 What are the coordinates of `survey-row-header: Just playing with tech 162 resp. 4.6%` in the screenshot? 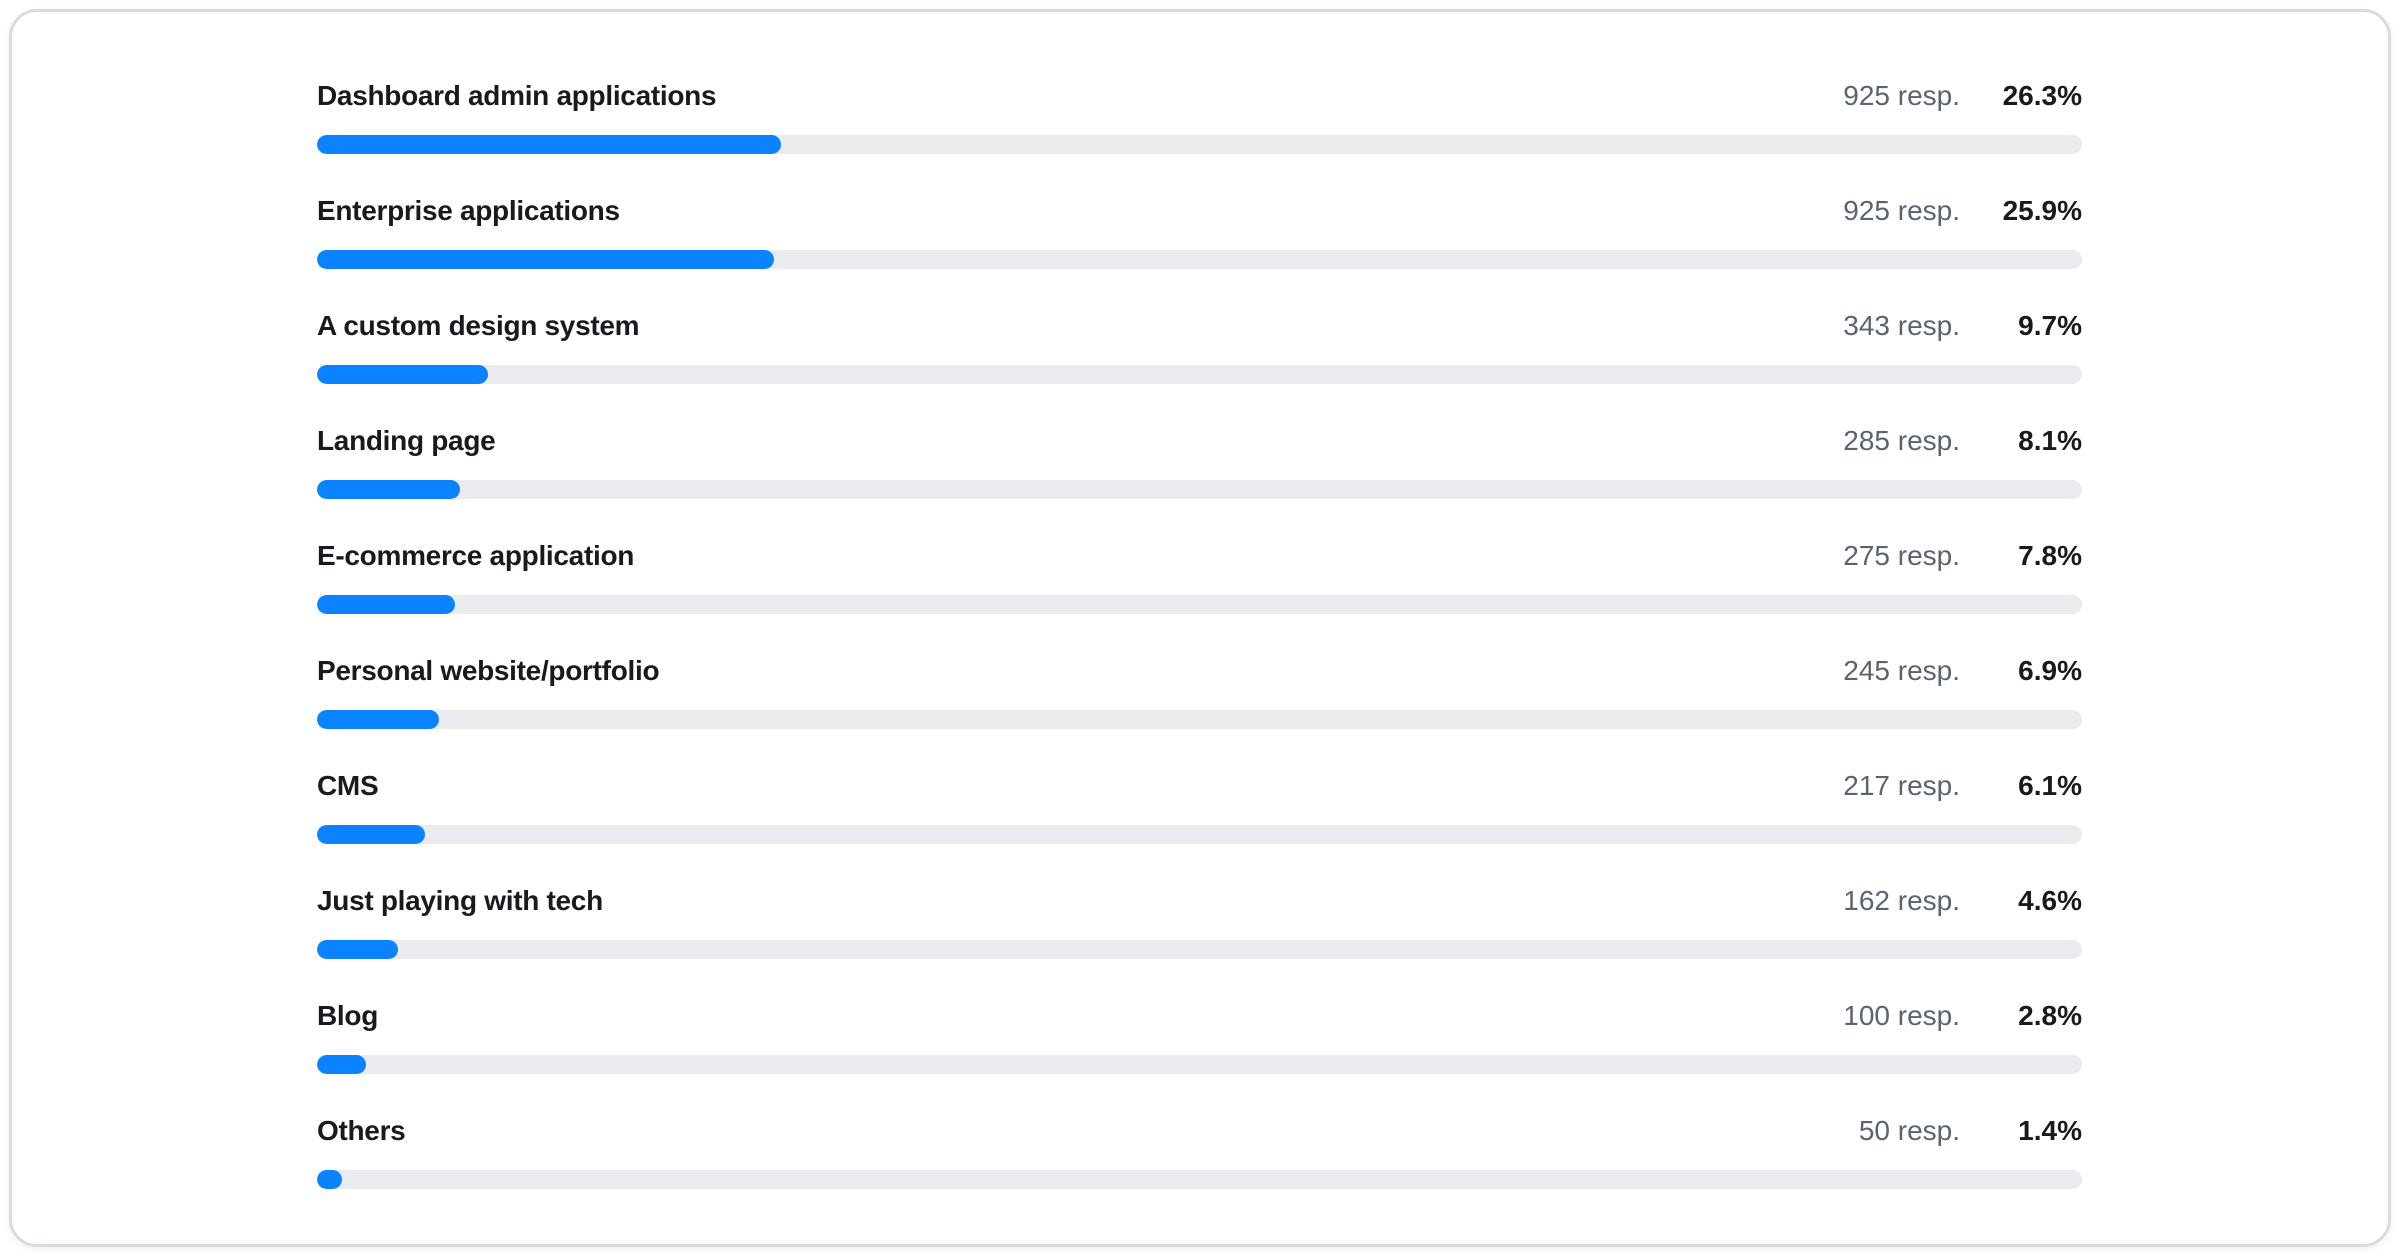 It's located at (1199, 901).